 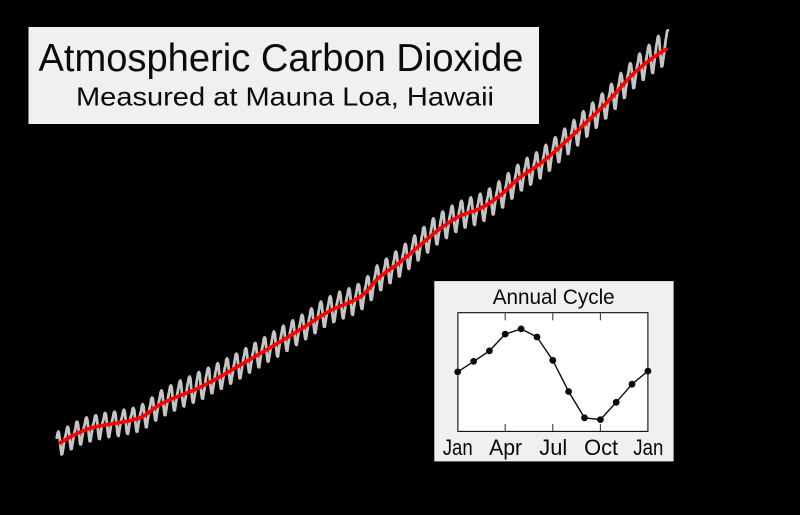 I want to click on svg-text: Apr, so click(x=505, y=447).